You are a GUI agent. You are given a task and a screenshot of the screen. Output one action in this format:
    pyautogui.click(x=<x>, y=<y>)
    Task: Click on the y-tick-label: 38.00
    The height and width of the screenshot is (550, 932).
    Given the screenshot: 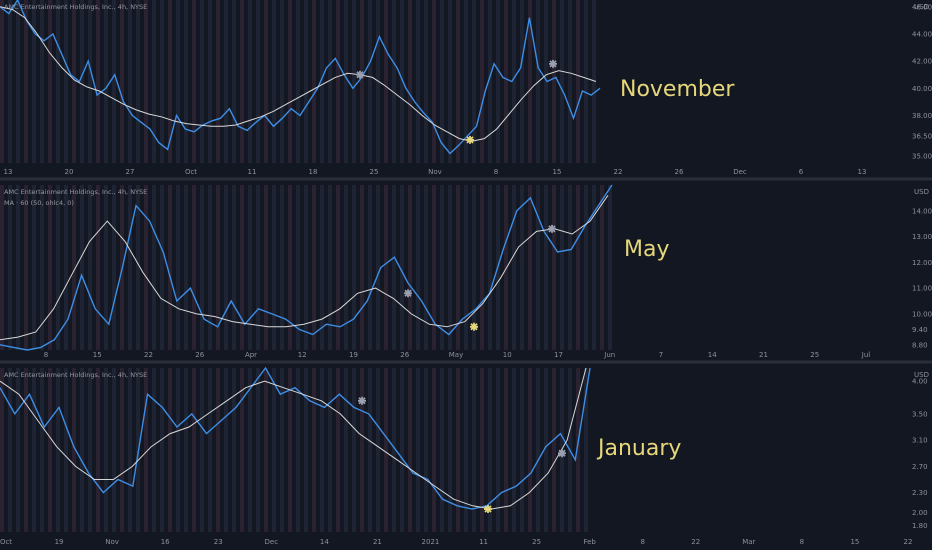 What is the action you would take?
    pyautogui.click(x=922, y=116)
    